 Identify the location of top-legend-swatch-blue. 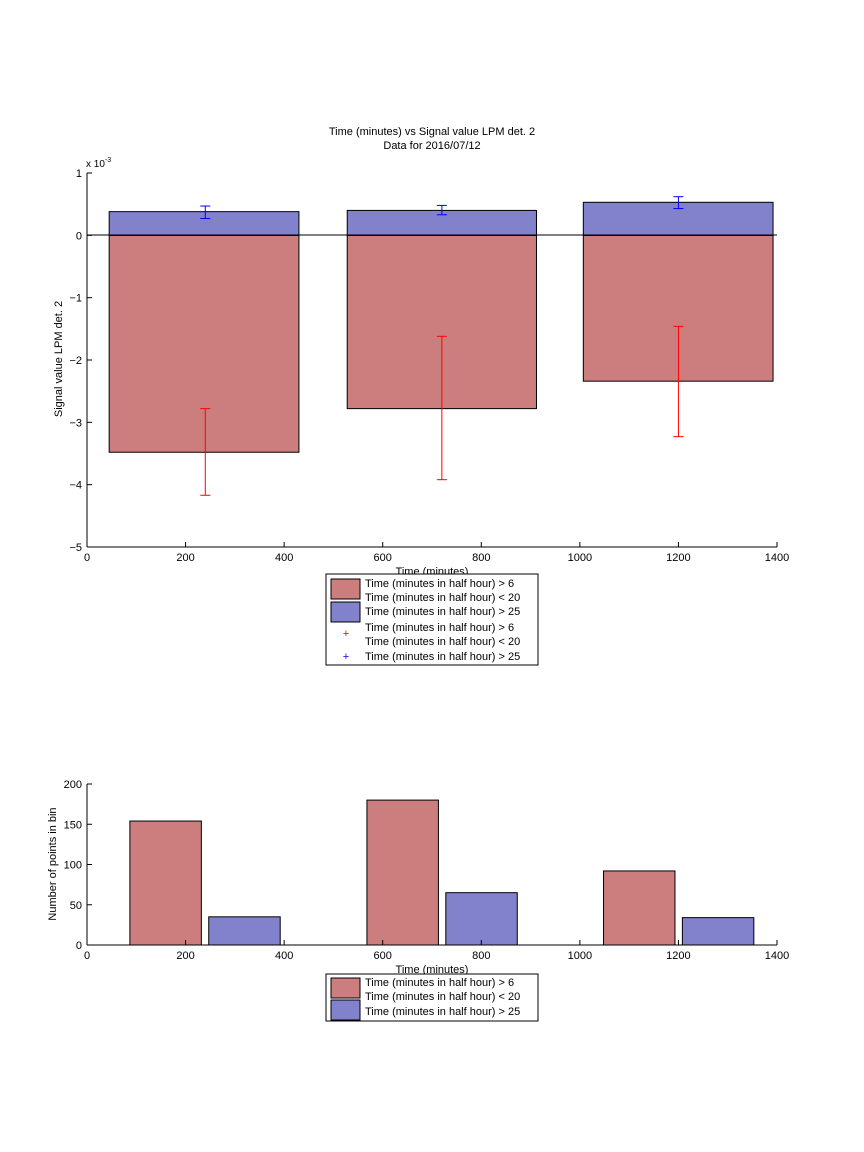
(345, 612).